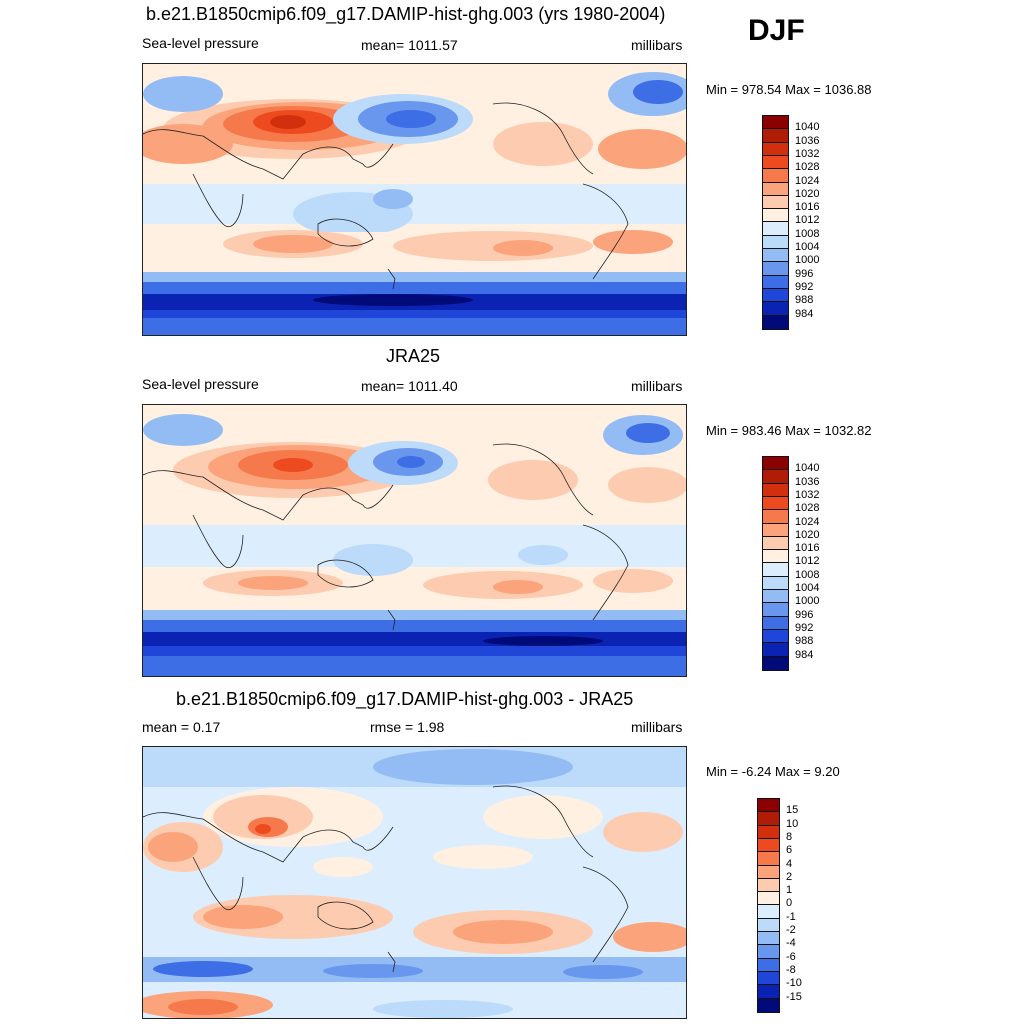 The height and width of the screenshot is (1024, 1024). I want to click on colorbar-label: -1, so click(791, 916).